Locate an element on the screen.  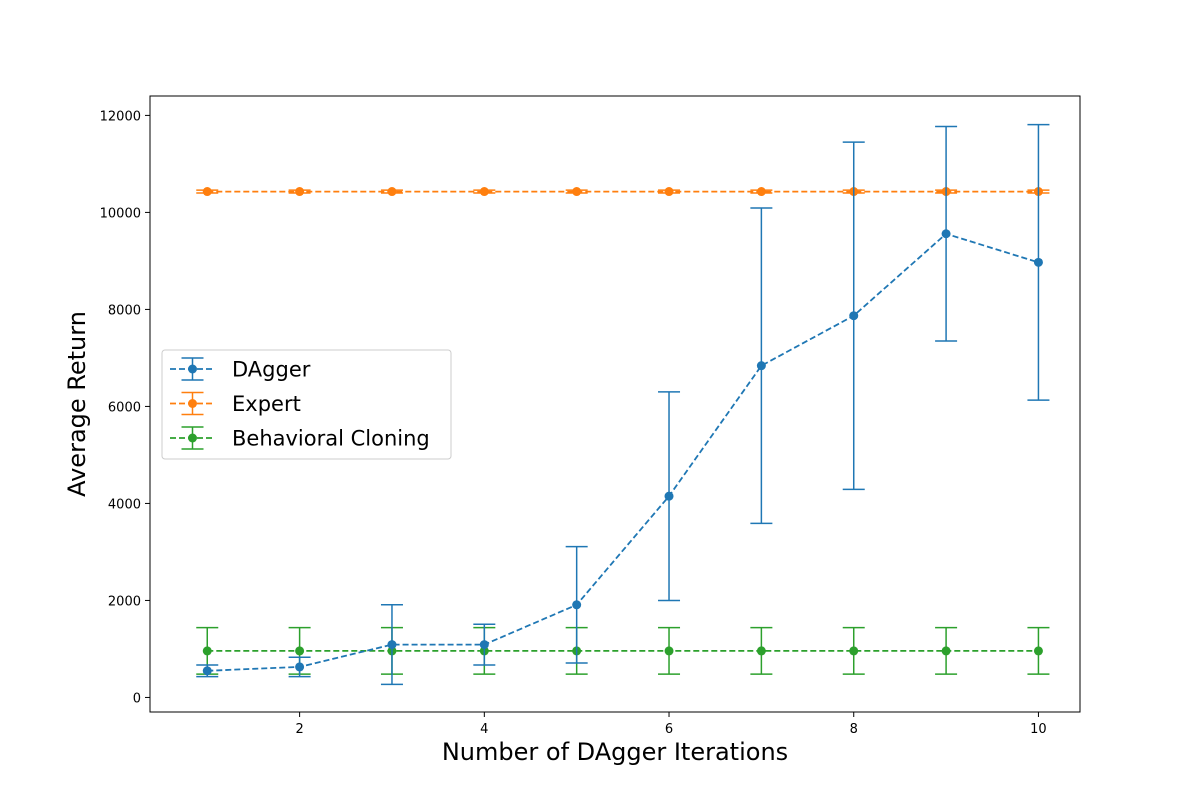
y-tick-label: 2000 is located at coordinates (124, 601).